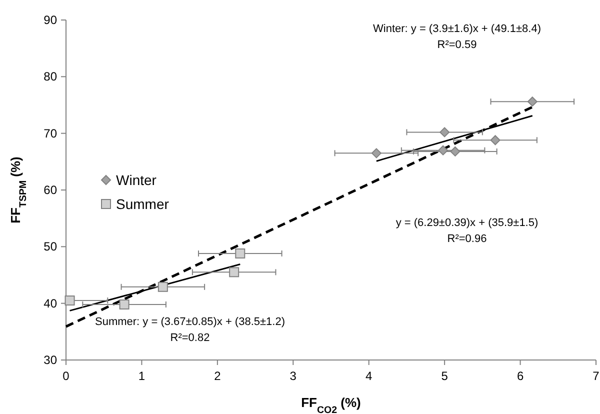 This screenshot has width=600, height=414. Describe the element at coordinates (51, 77) in the screenshot. I see `y-tick-label: 80` at that location.